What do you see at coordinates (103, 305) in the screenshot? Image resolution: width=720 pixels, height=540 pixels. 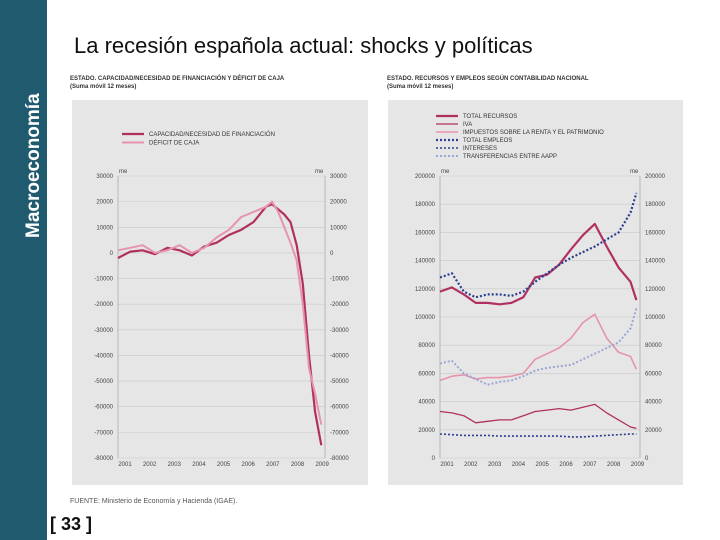 I see `y-tick-label-left: -20000` at bounding box center [103, 305].